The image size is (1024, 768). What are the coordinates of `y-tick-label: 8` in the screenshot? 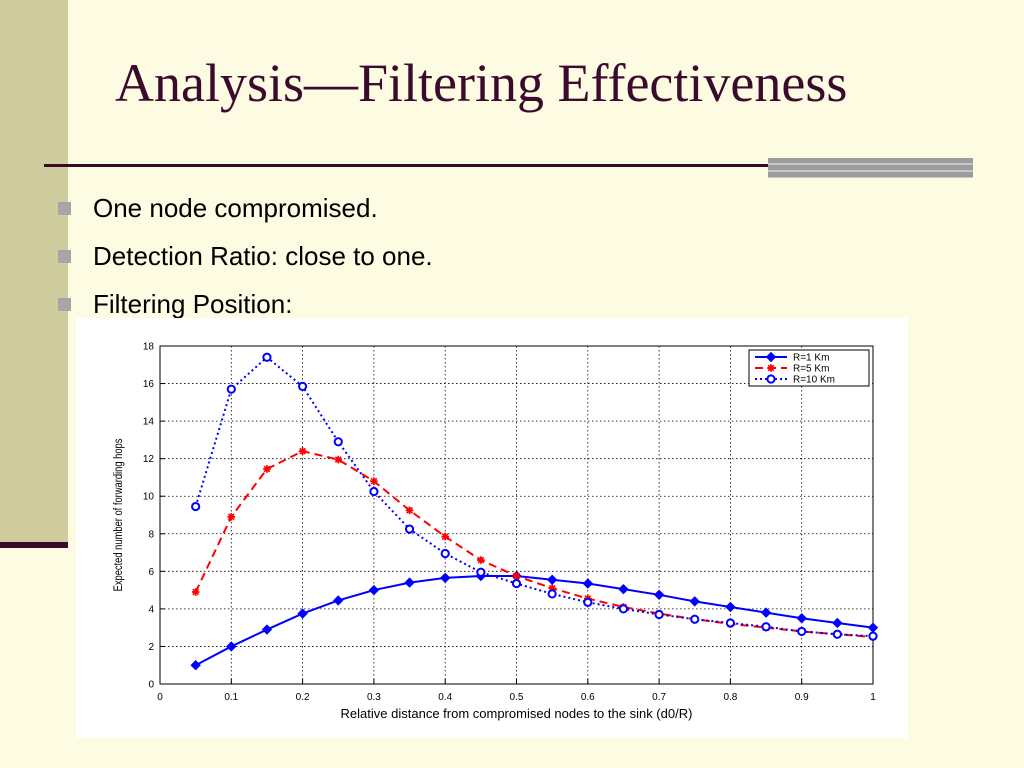 It's located at (151, 534).